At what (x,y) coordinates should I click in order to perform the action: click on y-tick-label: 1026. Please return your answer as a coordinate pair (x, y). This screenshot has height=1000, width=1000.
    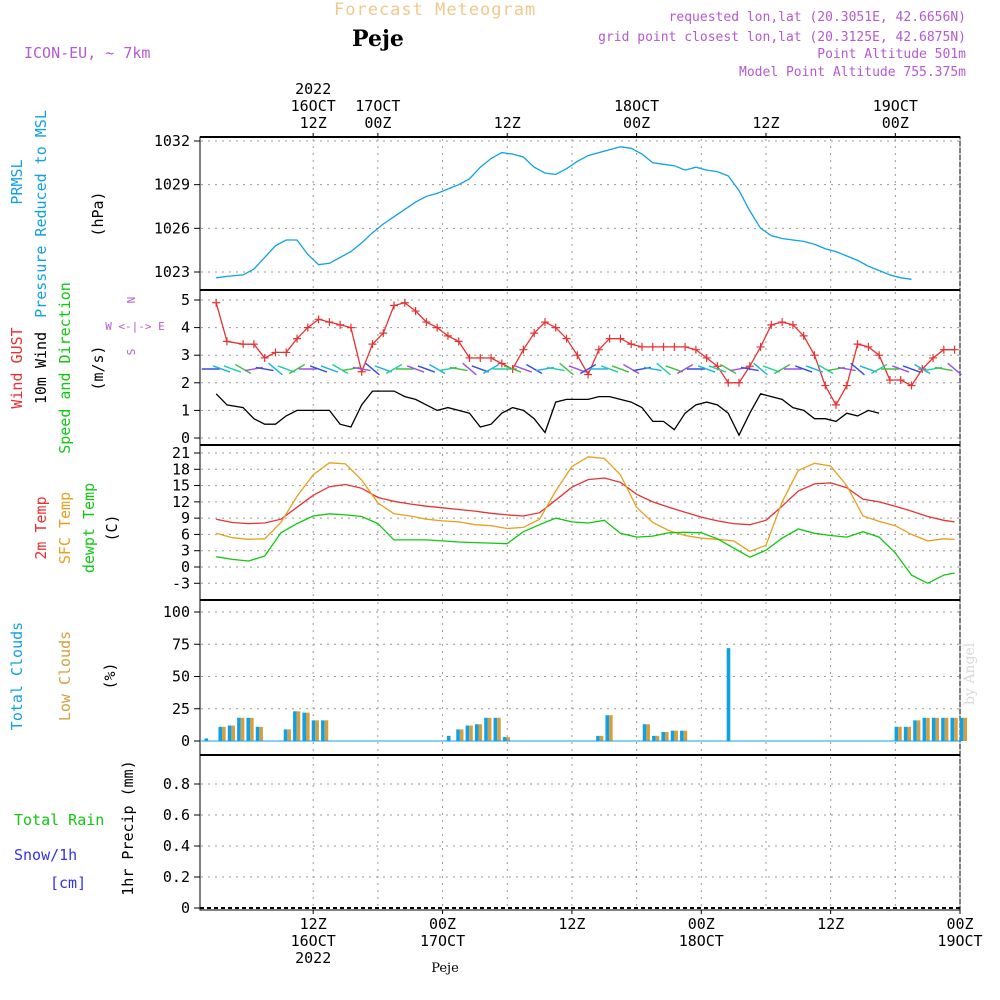
    Looking at the image, I should click on (172, 228).